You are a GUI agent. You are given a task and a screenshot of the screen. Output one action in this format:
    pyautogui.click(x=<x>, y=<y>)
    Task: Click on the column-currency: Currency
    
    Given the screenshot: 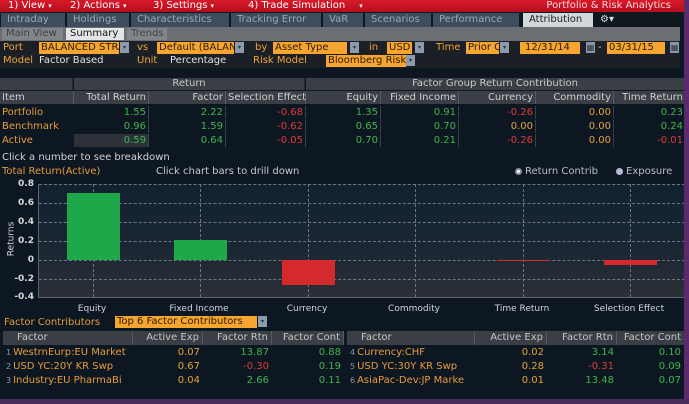 What is the action you would take?
    pyautogui.click(x=497, y=97)
    